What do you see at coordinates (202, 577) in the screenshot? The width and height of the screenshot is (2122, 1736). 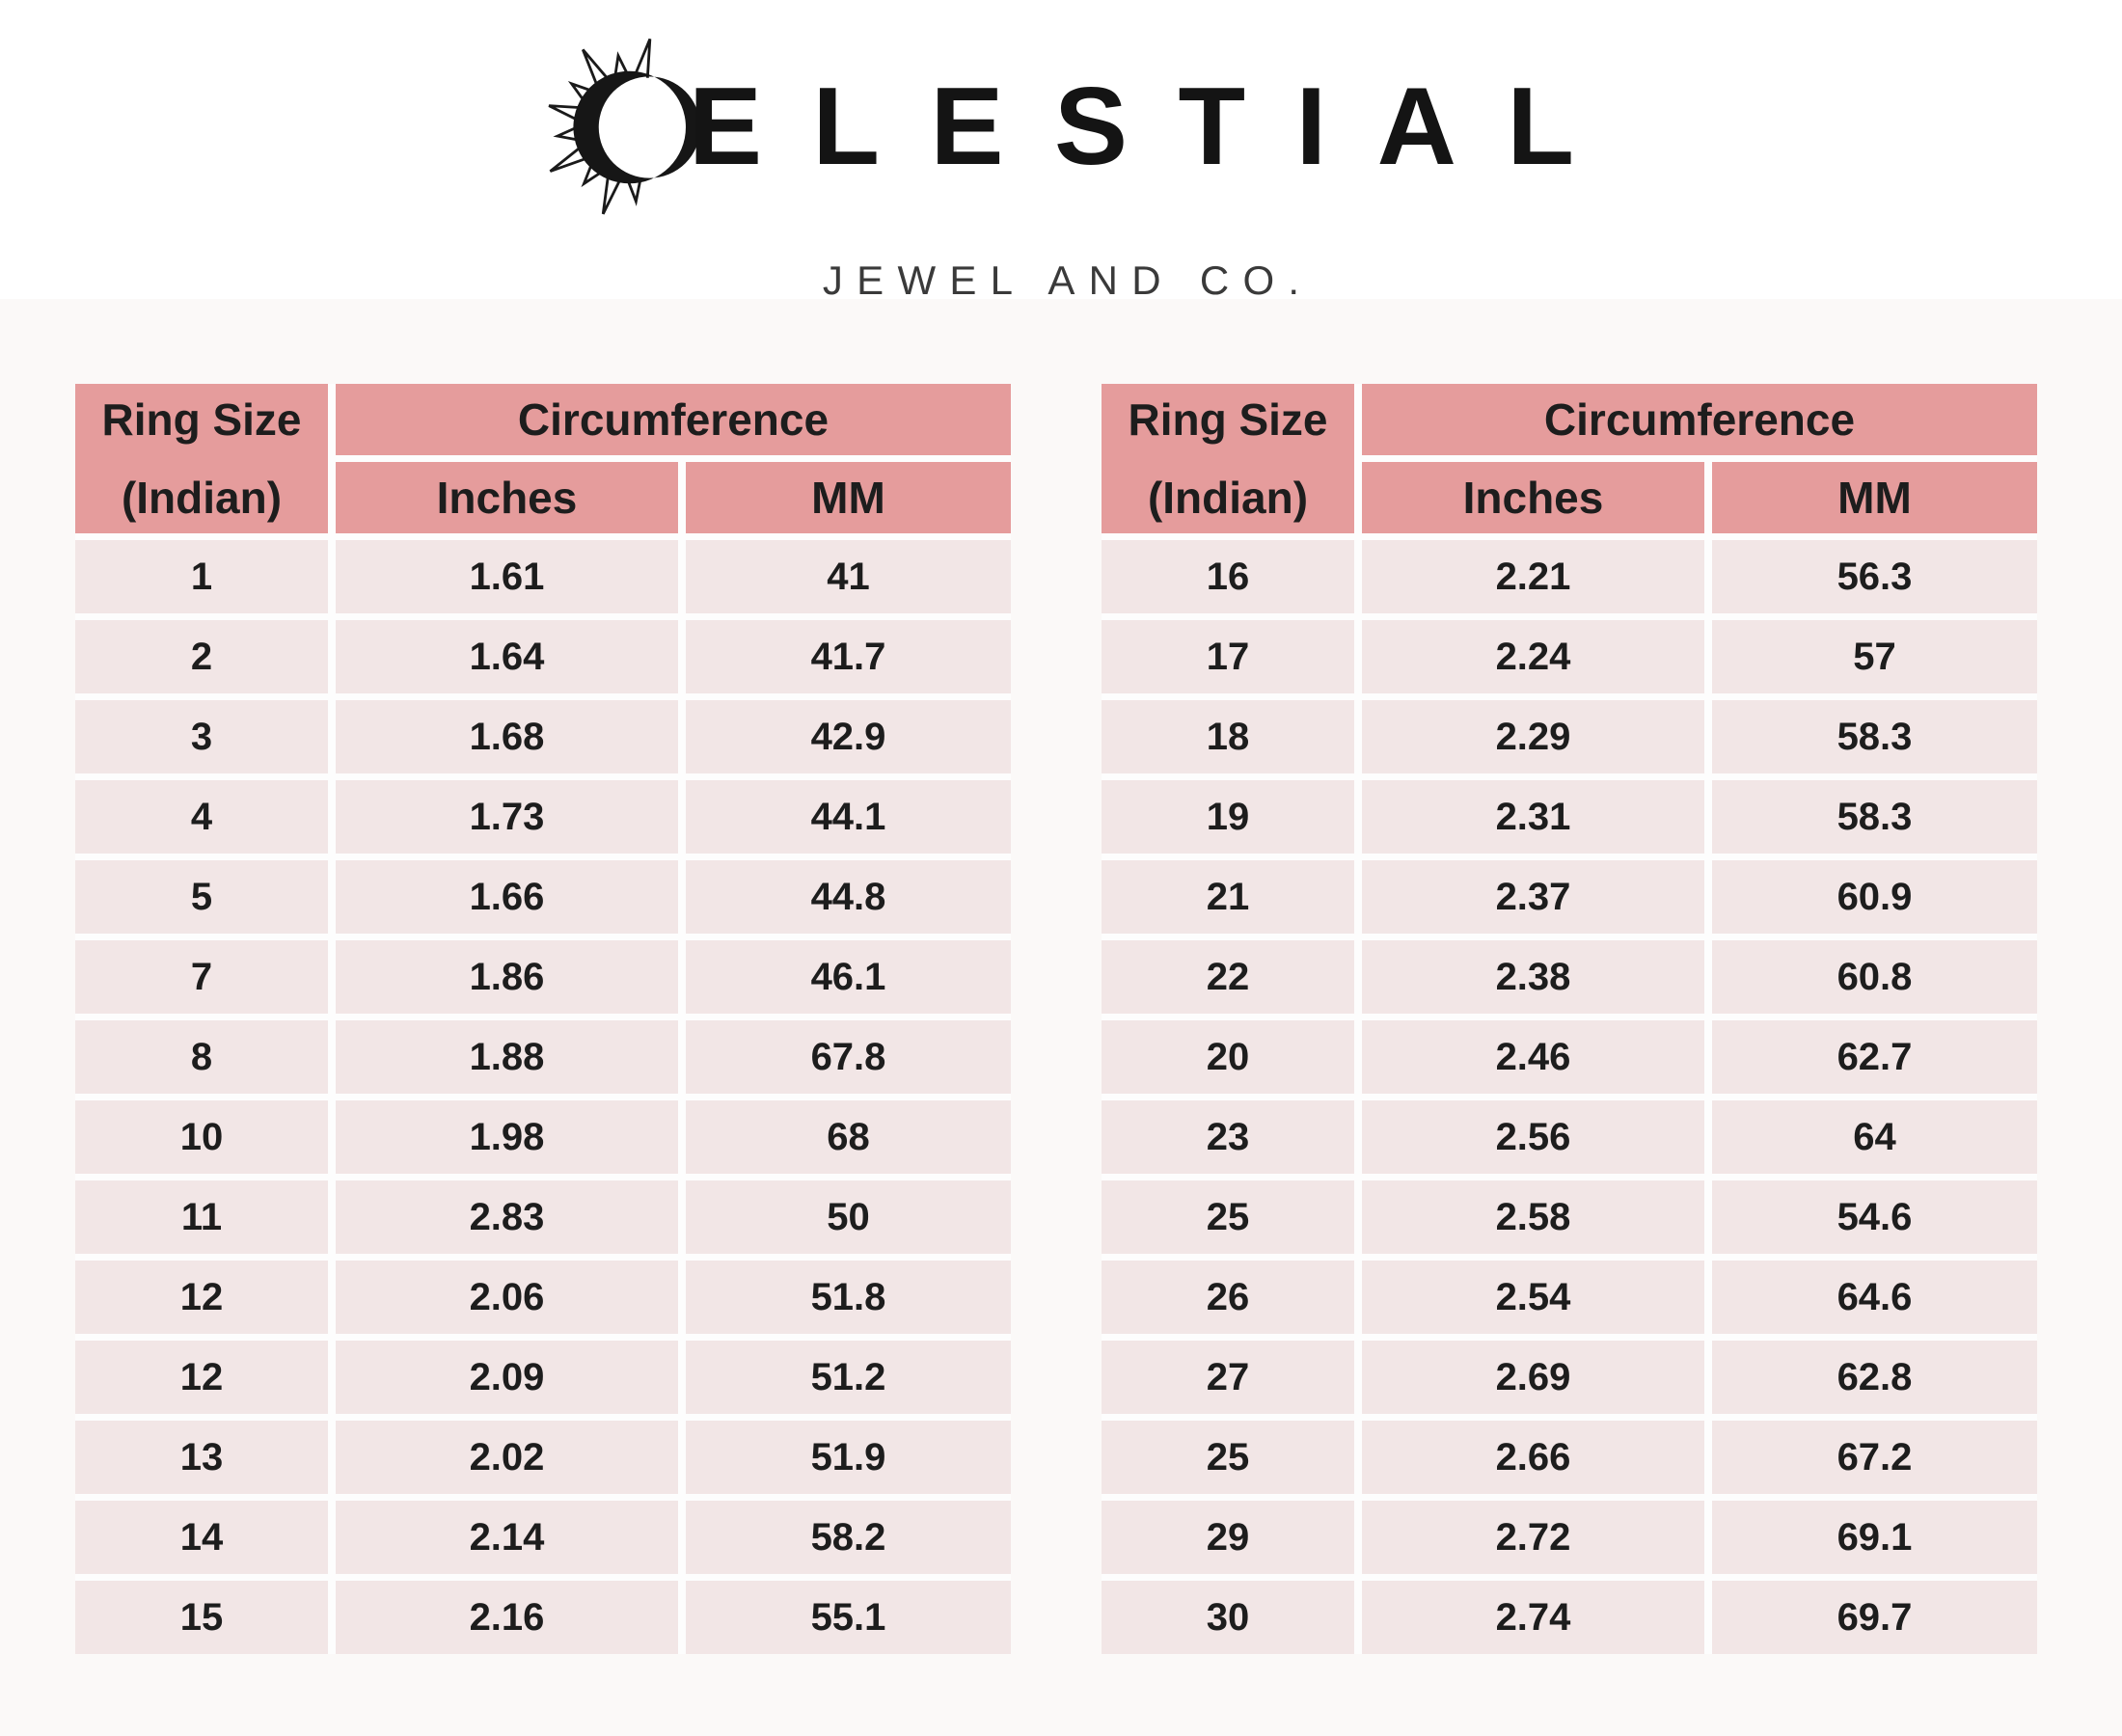 I see `ring-size-value: 1` at bounding box center [202, 577].